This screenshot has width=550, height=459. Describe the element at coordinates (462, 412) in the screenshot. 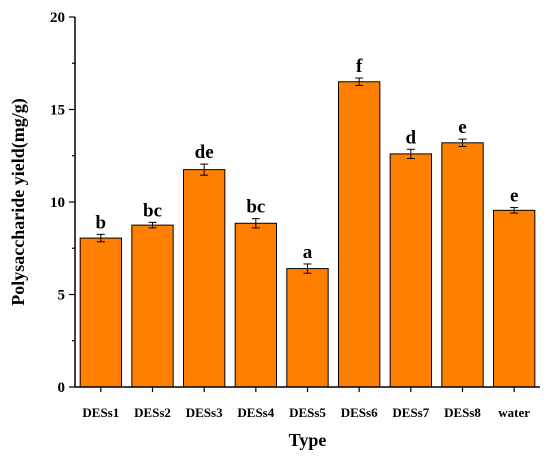

I see `x-tick-label-DESs8: DESs8` at that location.